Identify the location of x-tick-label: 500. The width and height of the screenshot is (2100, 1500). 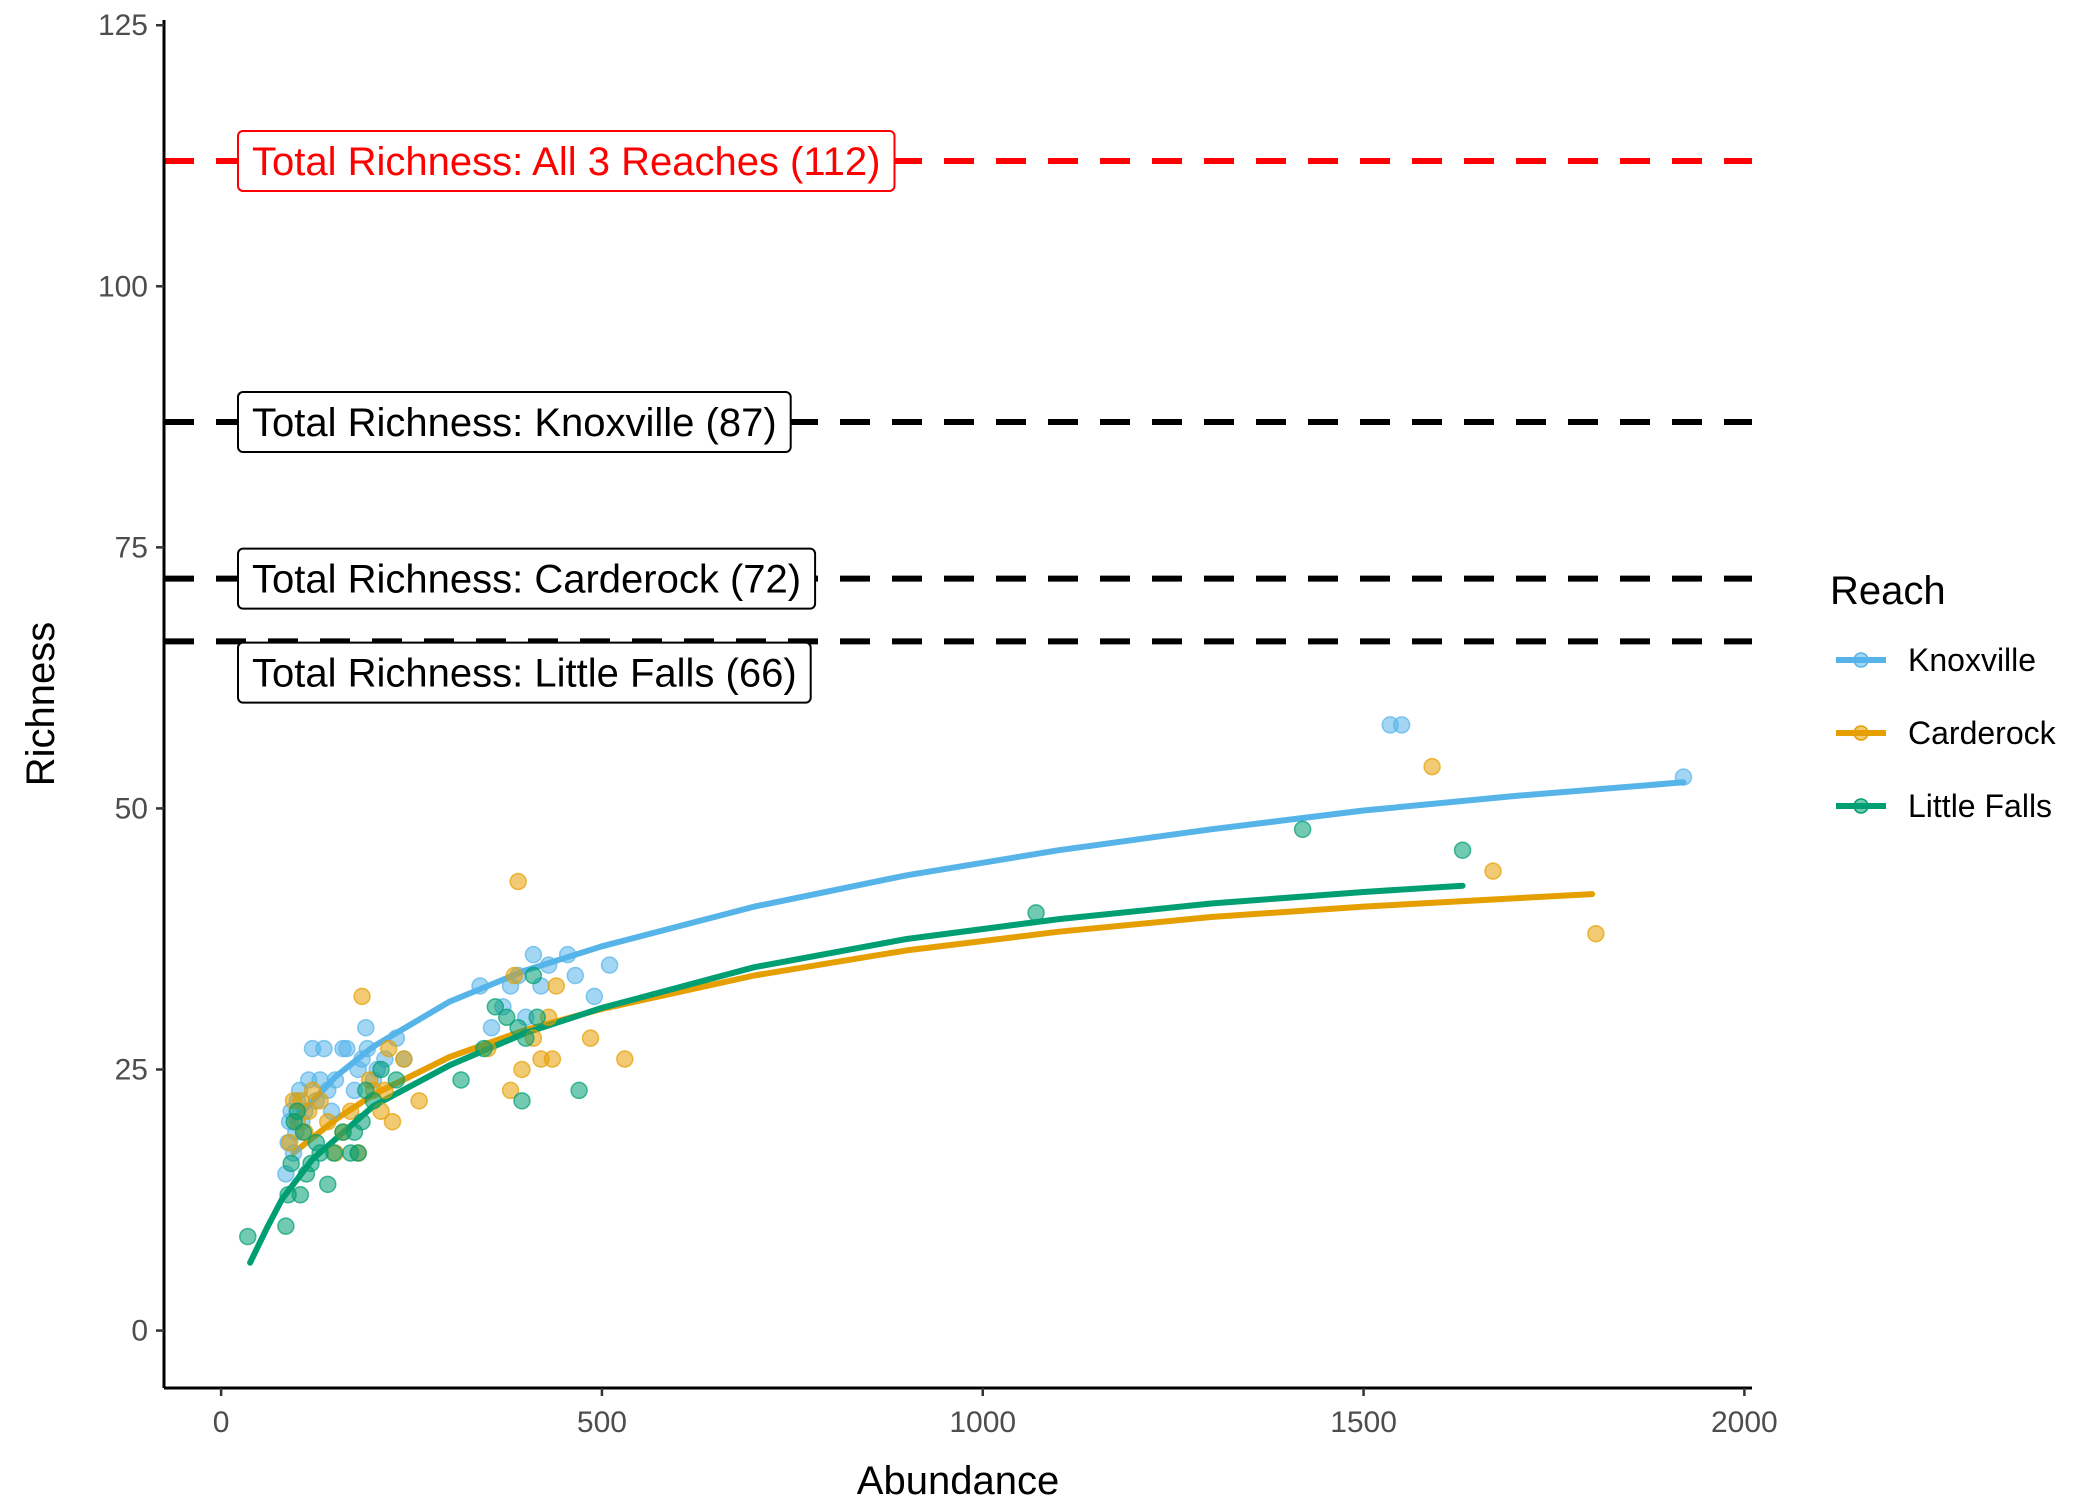
(602, 1422).